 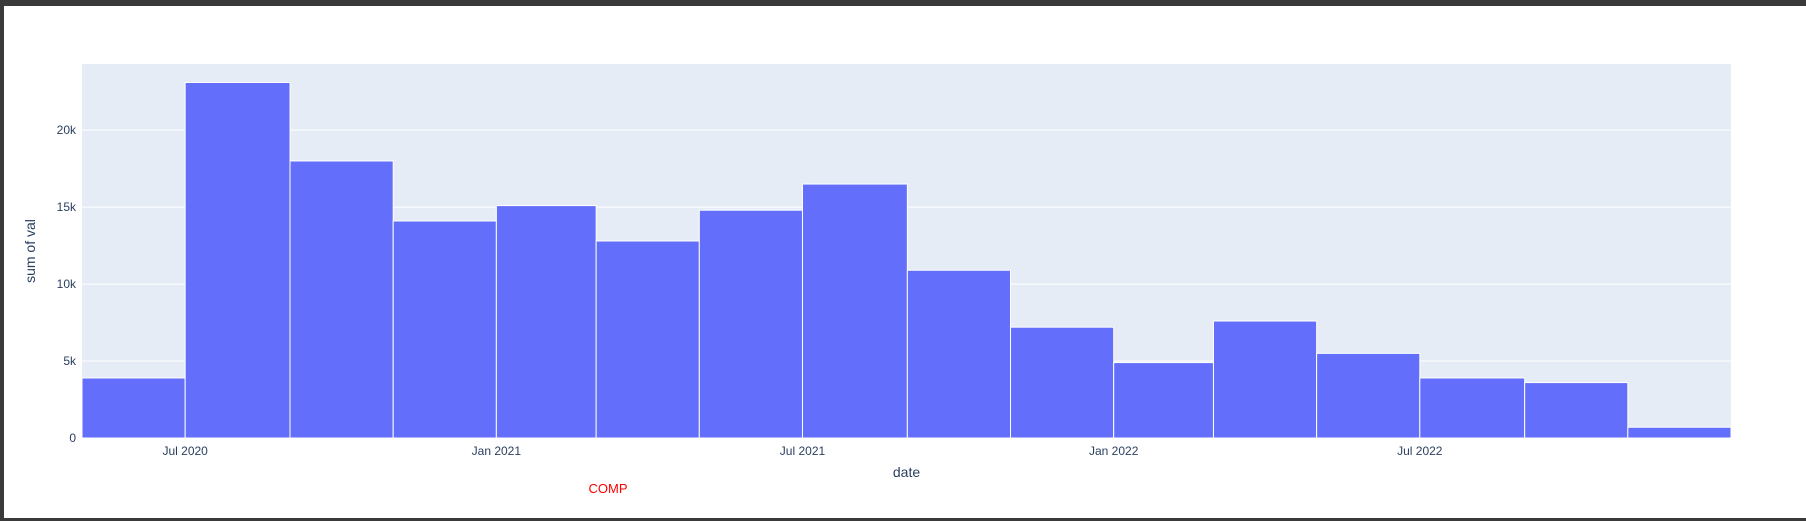 What do you see at coordinates (67, 130) in the screenshot?
I see `y-tick-label: 20k` at bounding box center [67, 130].